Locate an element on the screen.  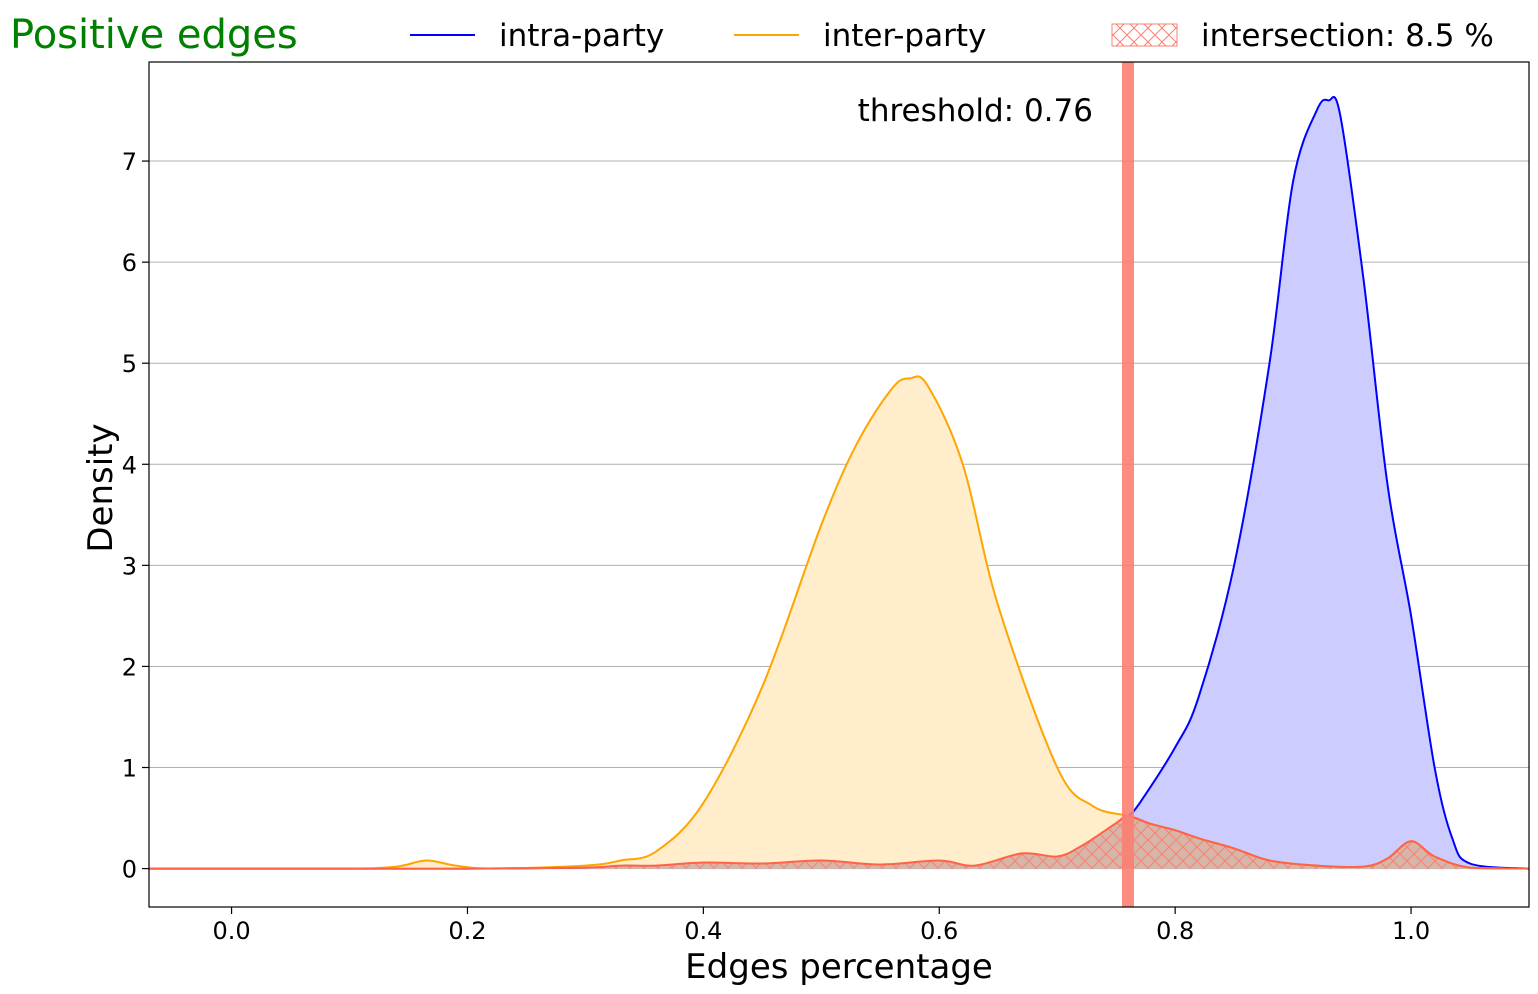
threshold-line is located at coordinates (1127, 484).